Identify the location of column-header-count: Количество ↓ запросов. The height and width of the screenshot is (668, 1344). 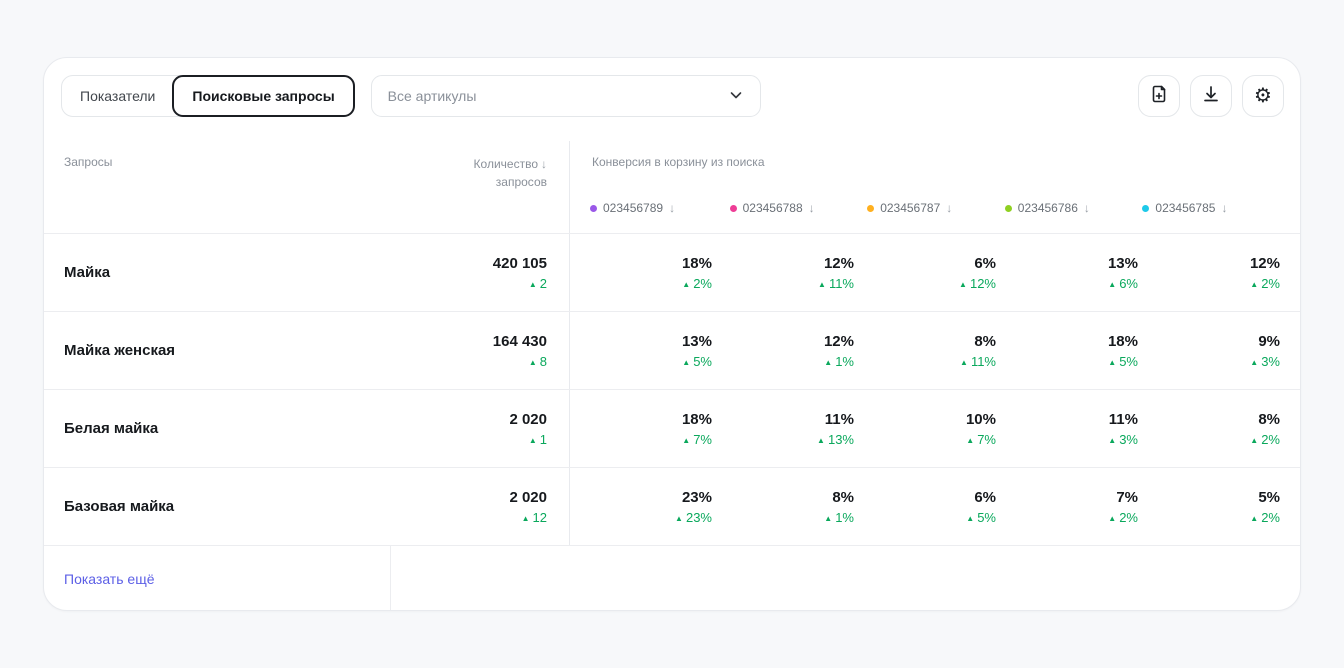
(480, 187).